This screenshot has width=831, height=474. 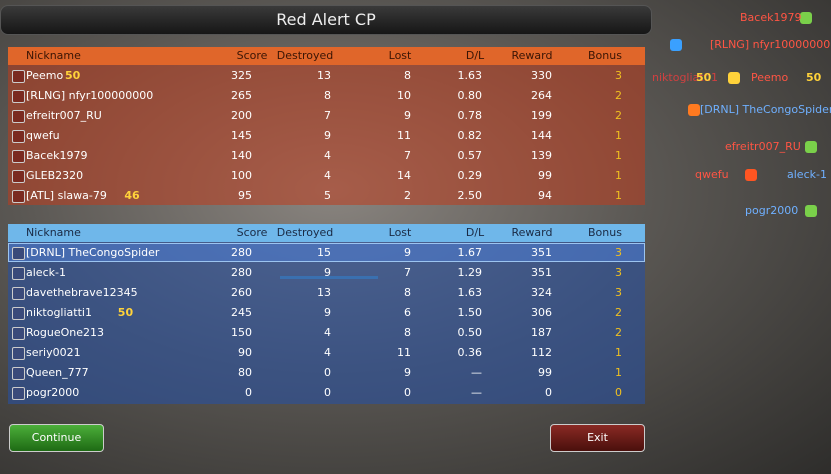 I want to click on bonus: 2, so click(x=618, y=312).